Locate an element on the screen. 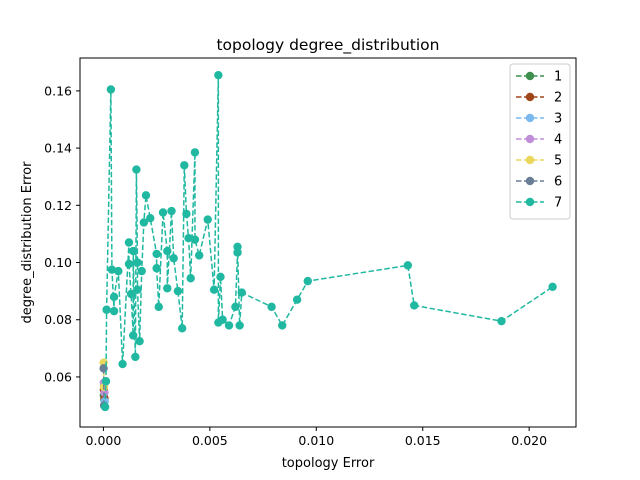 Image resolution: width=640 pixels, height=480 pixels. y-axis-title: degree_distribution Error is located at coordinates (27, 242).